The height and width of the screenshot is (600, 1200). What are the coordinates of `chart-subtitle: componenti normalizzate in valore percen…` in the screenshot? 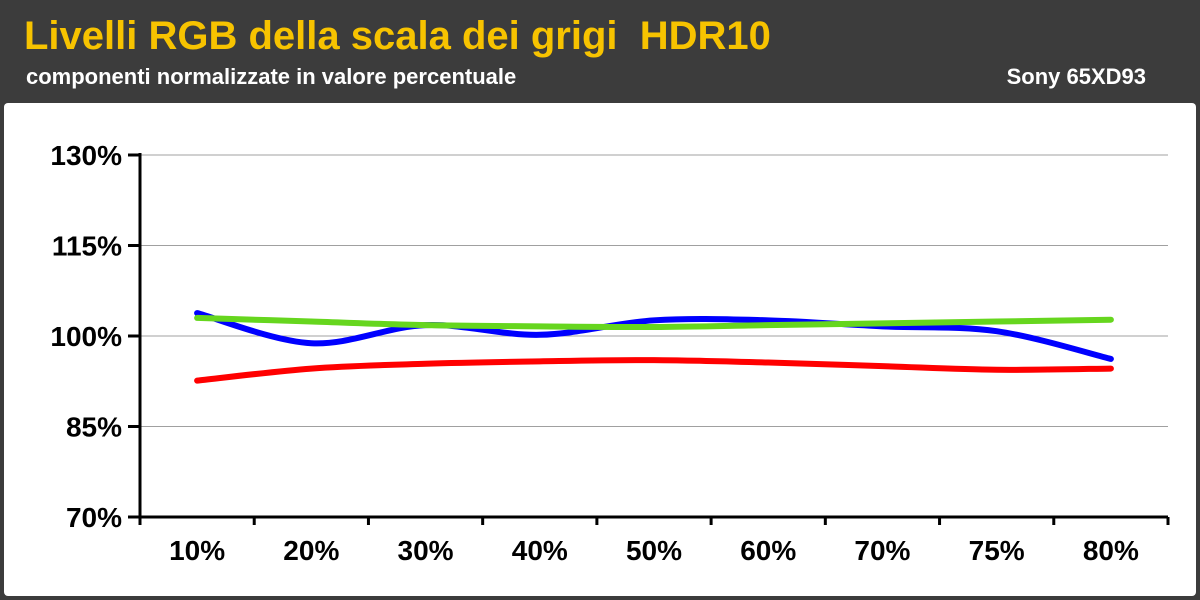 It's located at (271, 76).